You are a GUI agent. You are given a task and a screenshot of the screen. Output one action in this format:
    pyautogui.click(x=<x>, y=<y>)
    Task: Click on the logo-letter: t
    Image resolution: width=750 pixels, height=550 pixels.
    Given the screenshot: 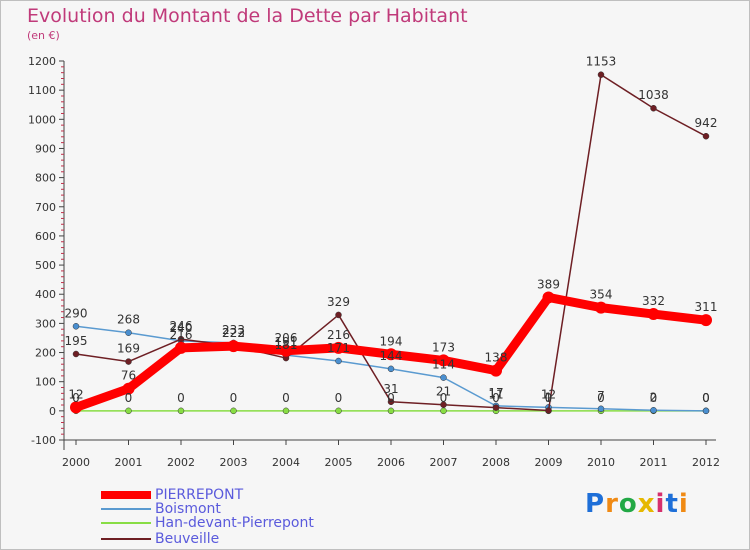 What is the action you would take?
    pyautogui.click(x=672, y=504)
    